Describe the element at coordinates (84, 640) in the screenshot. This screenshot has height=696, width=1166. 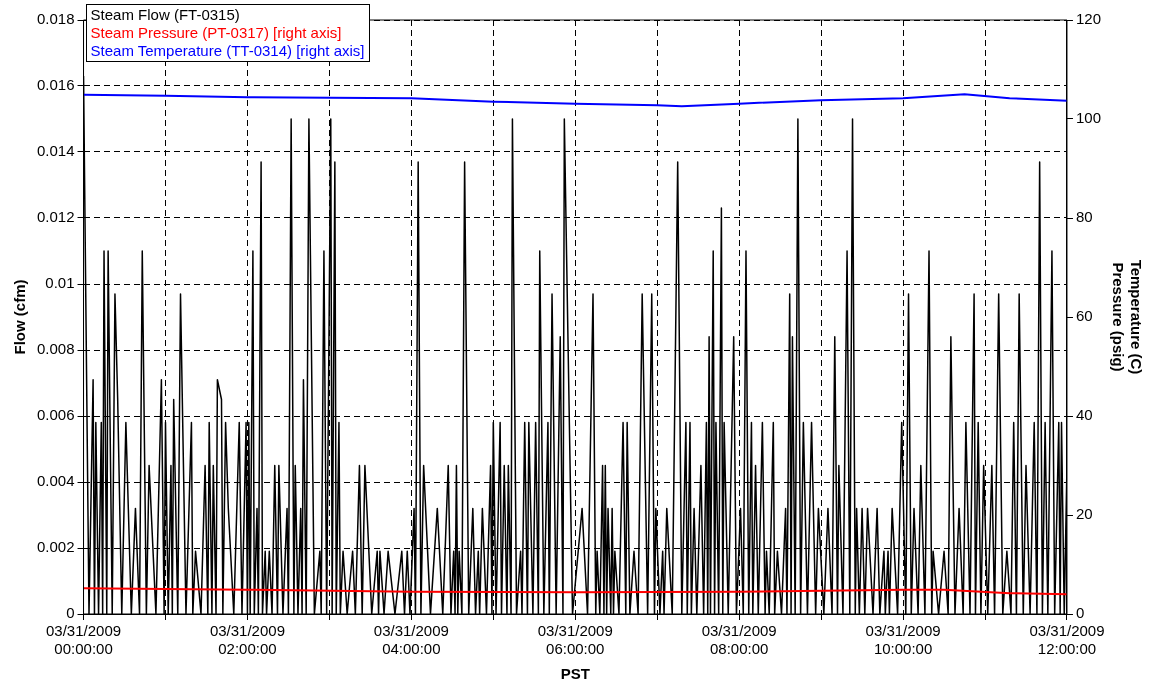
I see `x-tick-label: 03/31/2009 00:00:00` at that location.